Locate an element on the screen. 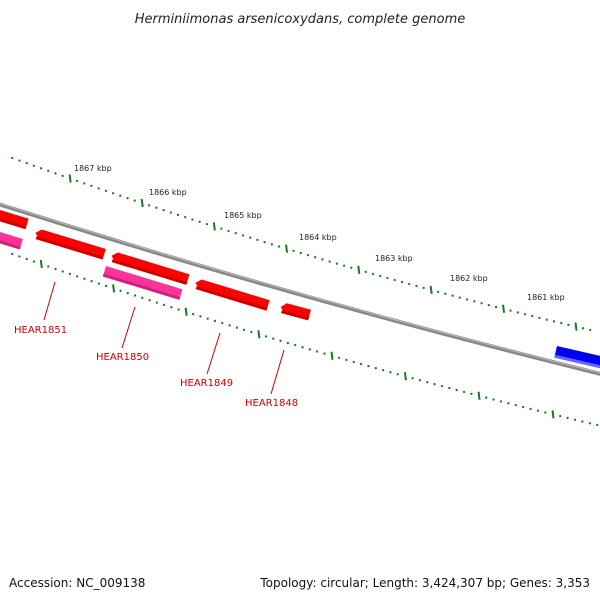  gene-feature-hear1850 is located at coordinates (150, 268).